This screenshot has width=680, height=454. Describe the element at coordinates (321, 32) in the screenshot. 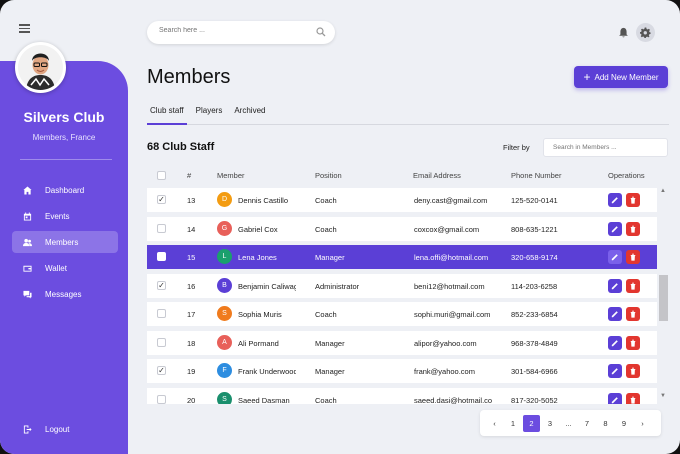

I see `search-icon` at that location.